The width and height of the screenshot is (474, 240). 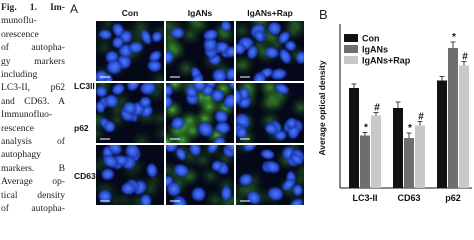 I want to click on caption-line: rescence, so click(x=18, y=128).